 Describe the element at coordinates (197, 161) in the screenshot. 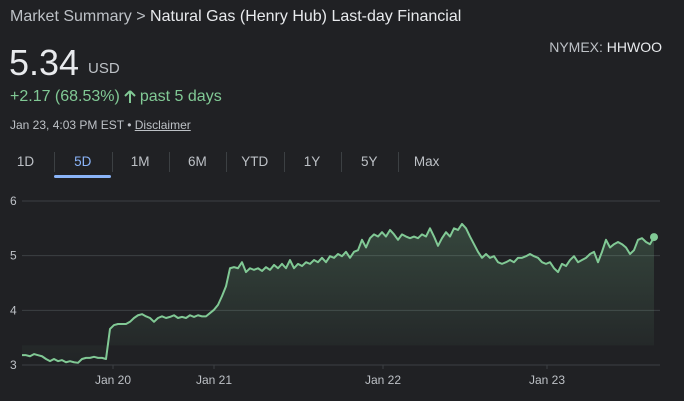

I see `range-tab: 6M` at that location.